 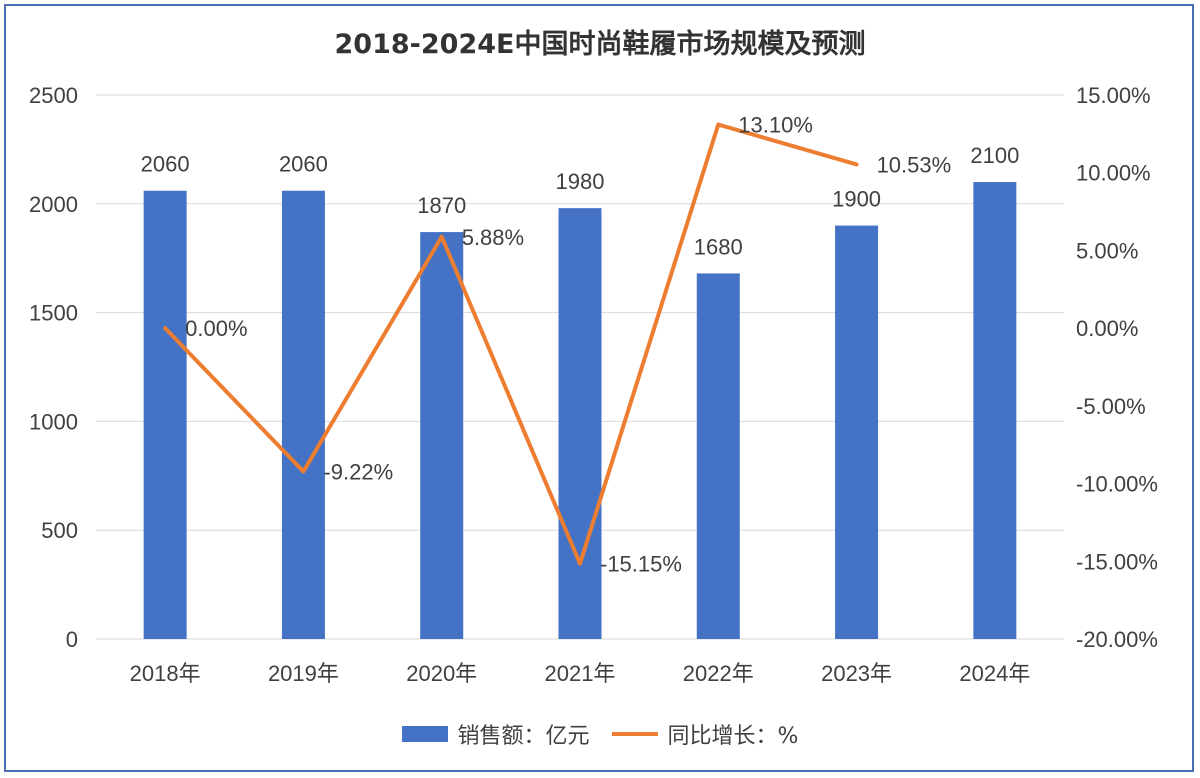 What do you see at coordinates (59, 530) in the screenshot?
I see `y-left-tick-label: 500` at bounding box center [59, 530].